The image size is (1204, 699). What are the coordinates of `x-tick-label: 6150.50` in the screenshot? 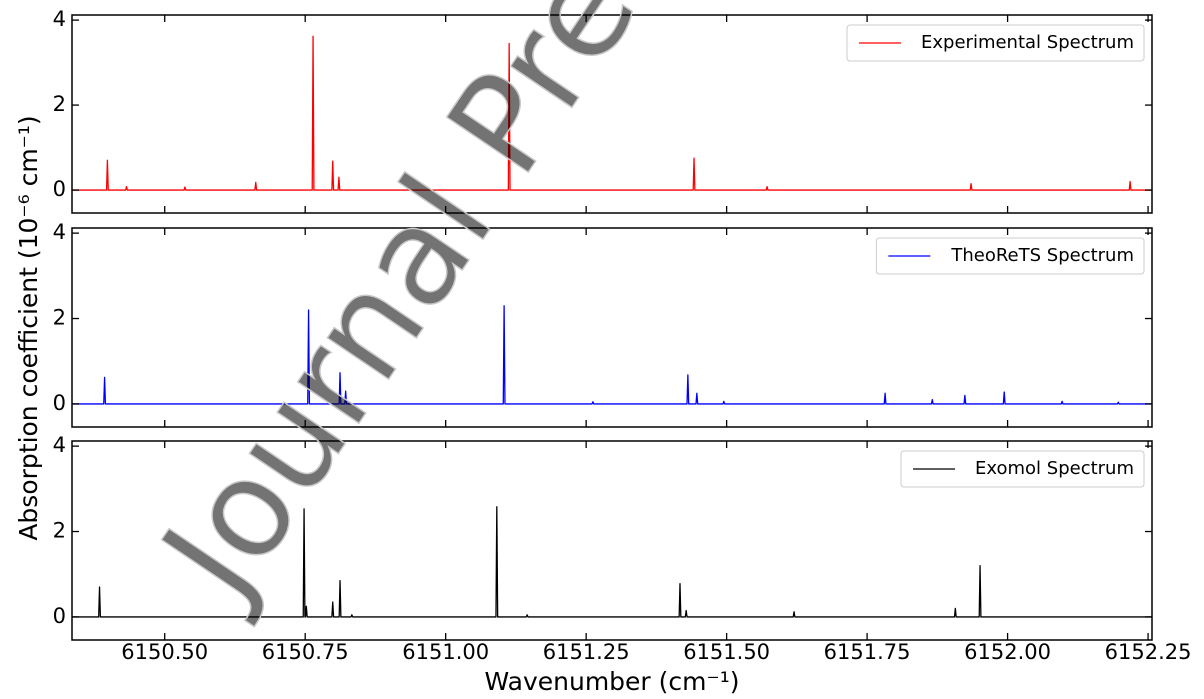 It's located at (164, 652).